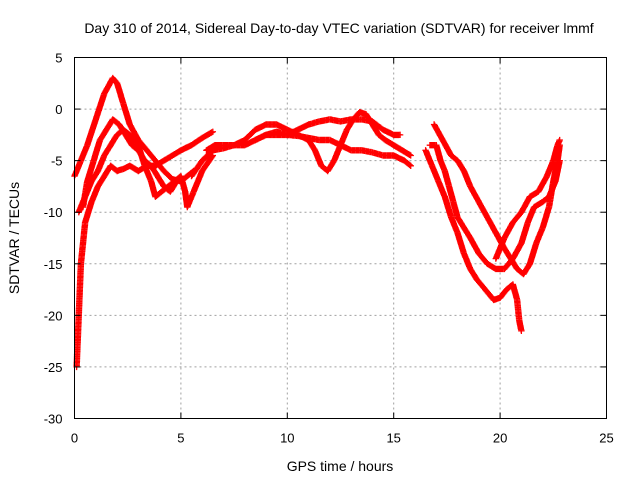  I want to click on y-axis-title: SDTVAR / TECUs, so click(14, 238).